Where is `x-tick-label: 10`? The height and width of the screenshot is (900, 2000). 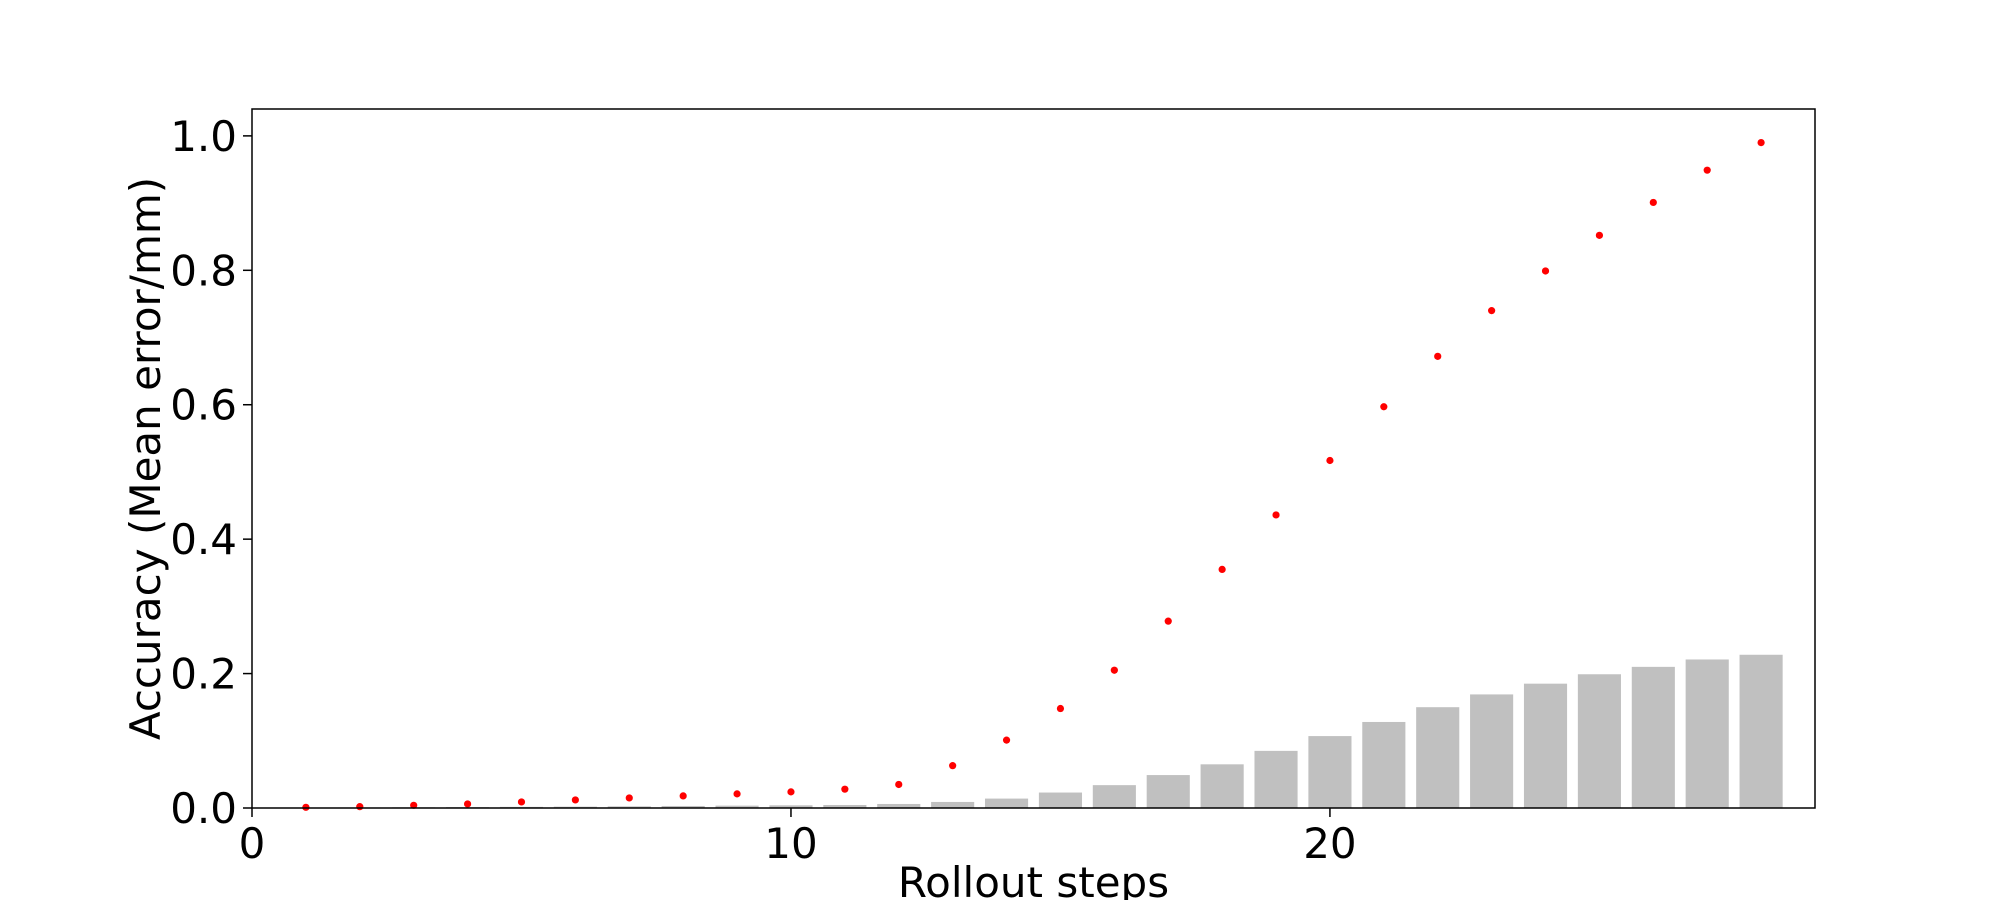
x-tick-label: 10 is located at coordinates (790, 843).